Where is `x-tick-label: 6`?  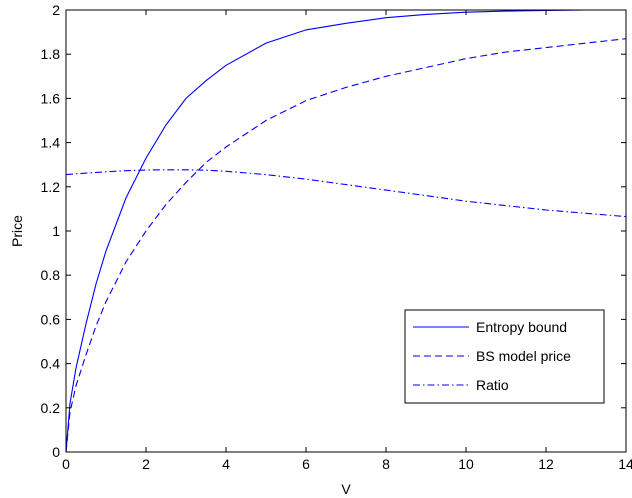 x-tick-label: 6 is located at coordinates (306, 464).